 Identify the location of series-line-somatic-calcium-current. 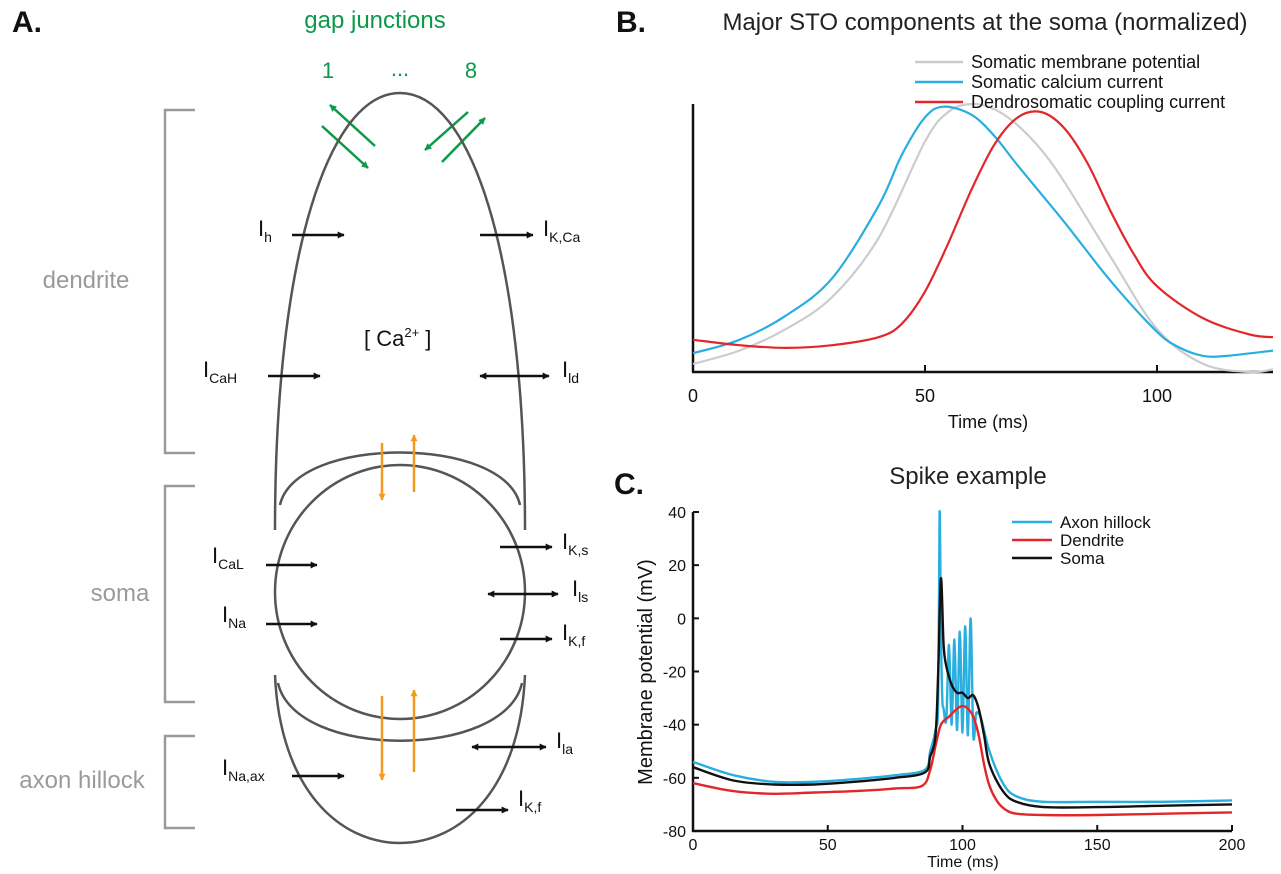
(983, 231).